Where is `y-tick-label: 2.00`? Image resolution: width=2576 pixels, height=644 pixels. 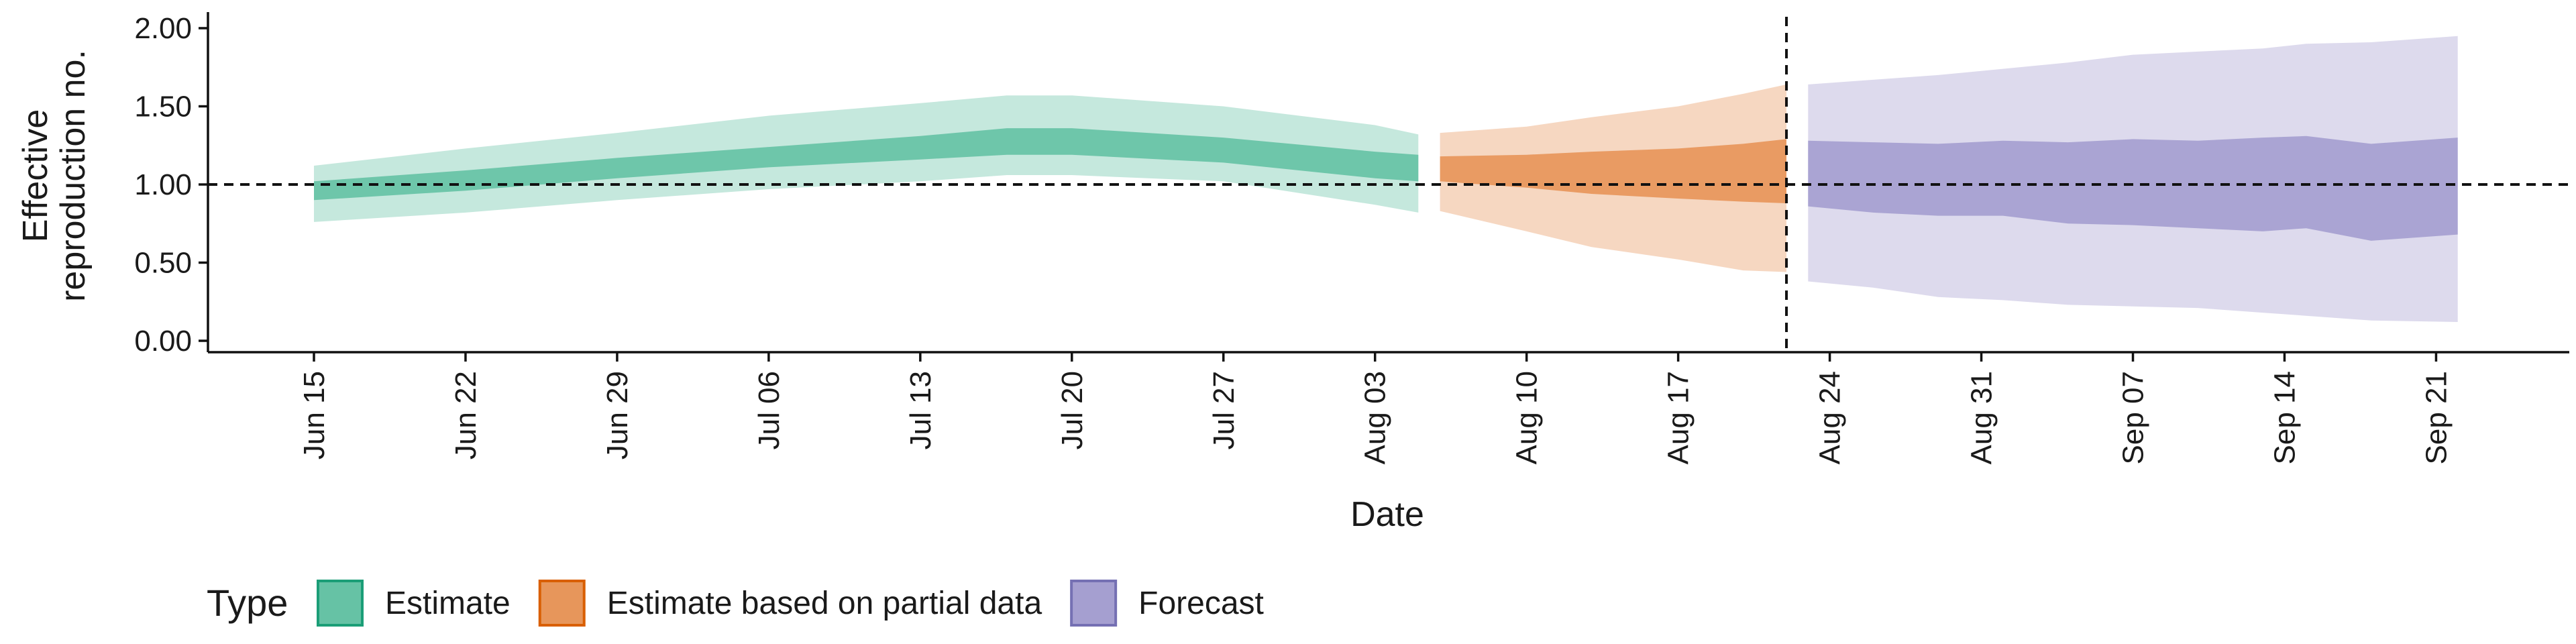
y-tick-label: 2.00 is located at coordinates (163, 28).